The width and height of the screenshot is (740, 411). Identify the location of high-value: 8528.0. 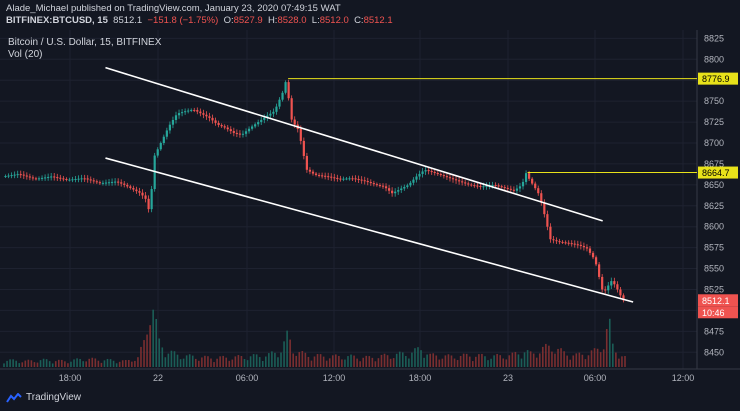
(292, 20).